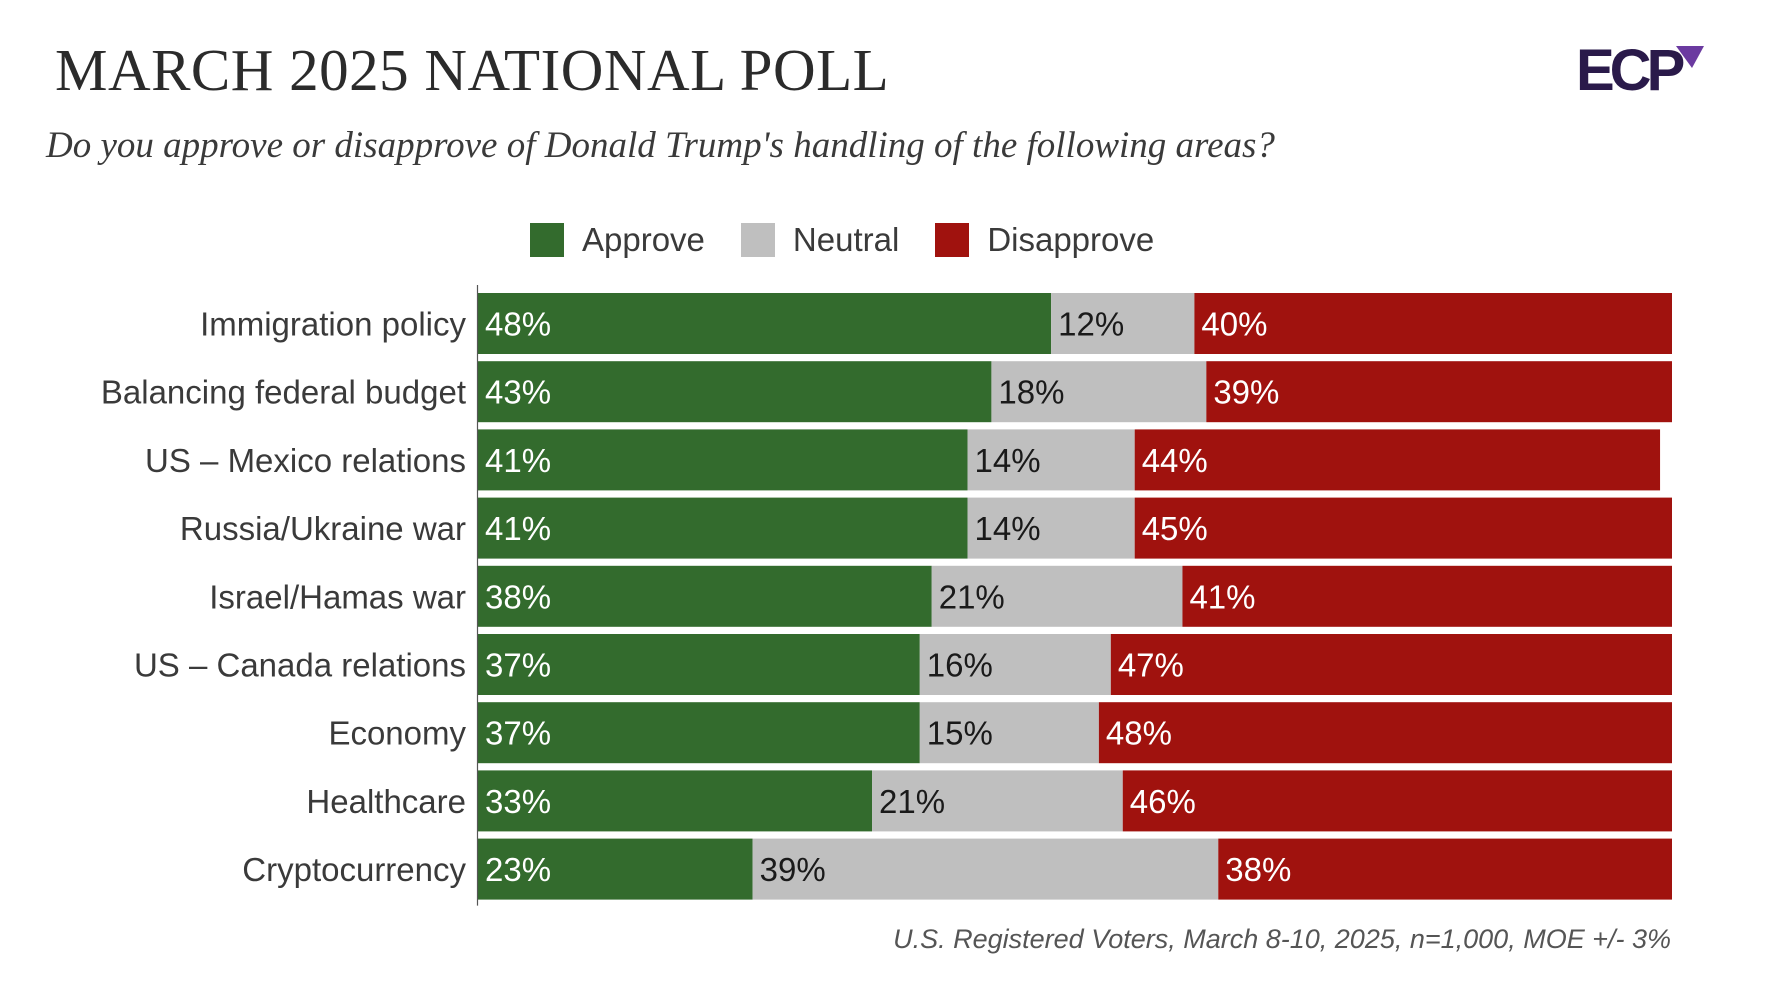 The height and width of the screenshot is (994, 1786). Describe the element at coordinates (1445, 869) in the screenshot. I see `bar-disapprove-cryptocurrency` at that location.